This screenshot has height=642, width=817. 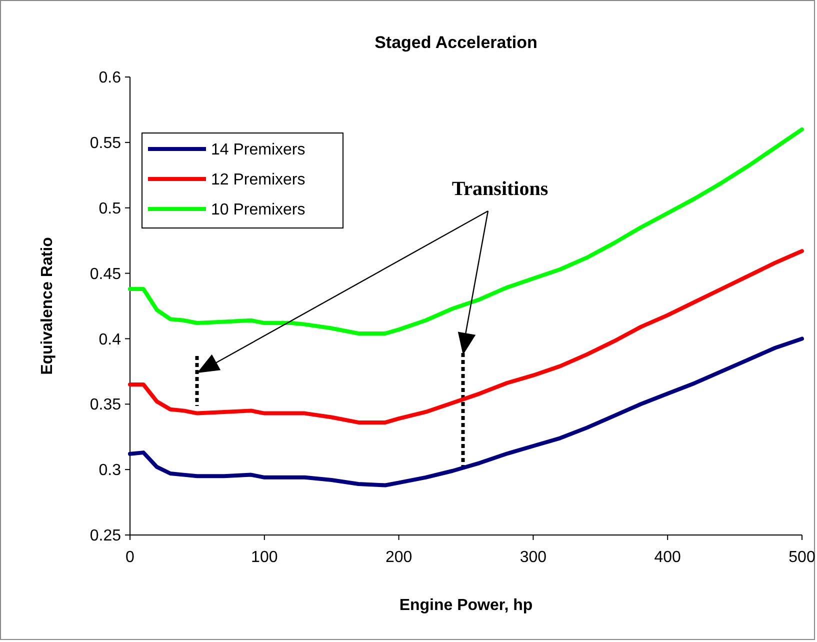 I want to click on y-tick-label: 0.35, so click(x=106, y=405).